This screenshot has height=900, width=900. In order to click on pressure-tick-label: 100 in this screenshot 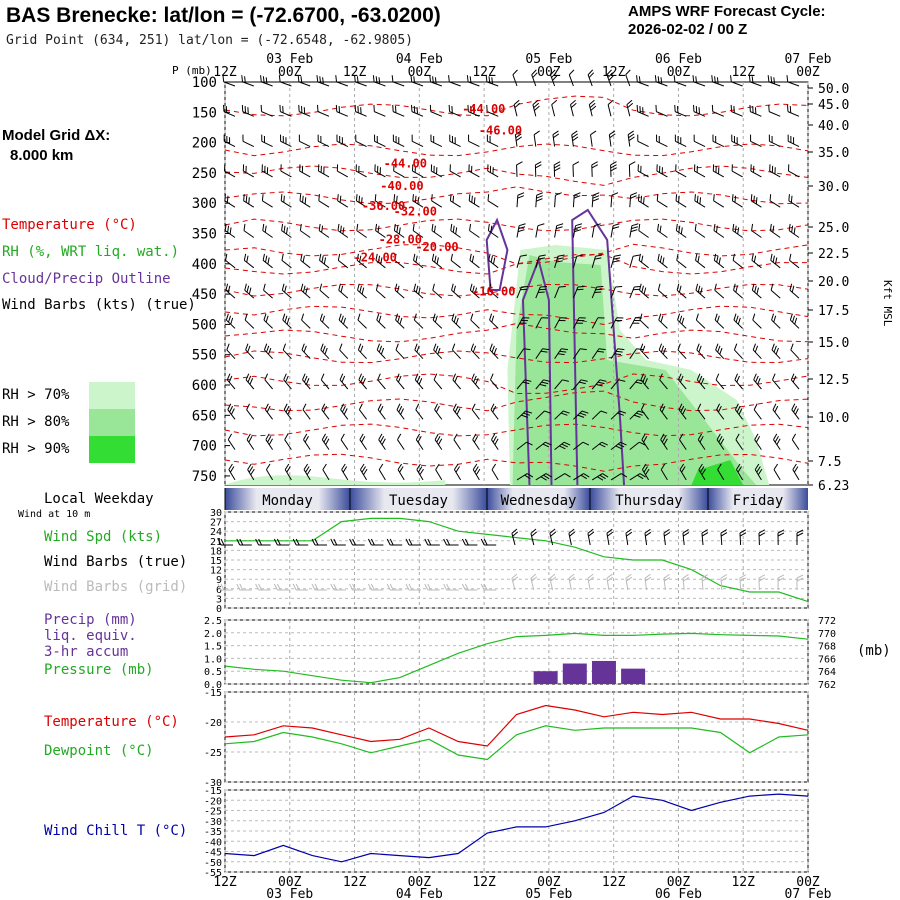, I will do `click(204, 83)`.